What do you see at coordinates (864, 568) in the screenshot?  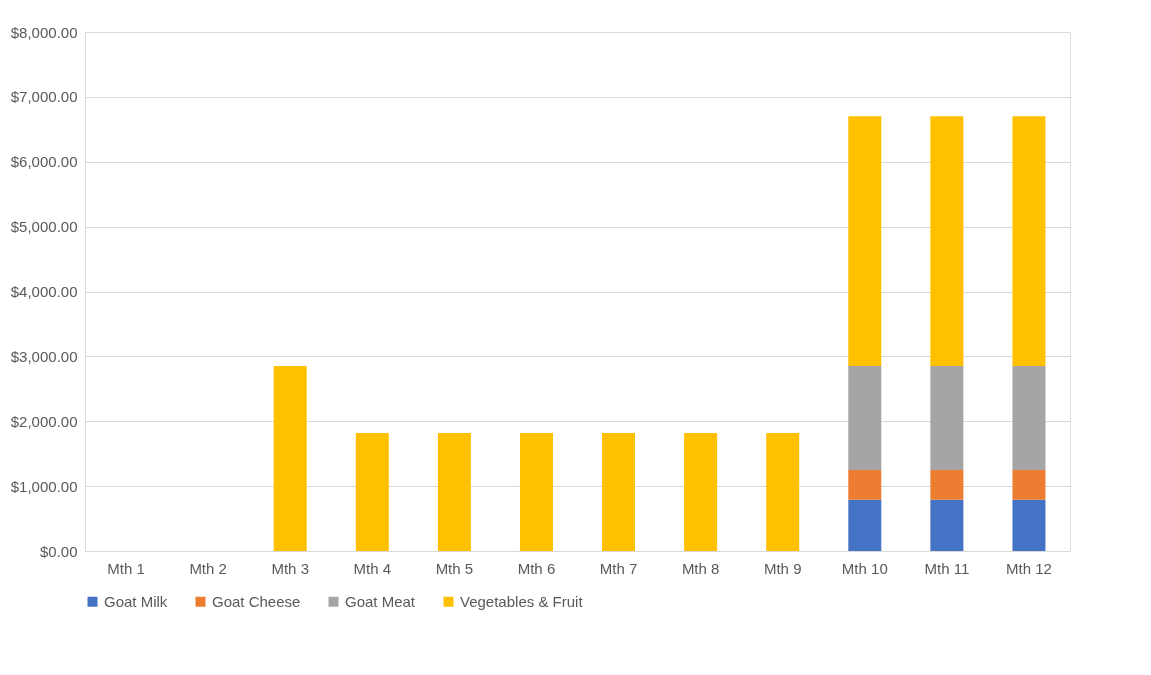 I see `x-tick-label: Mth 10` at bounding box center [864, 568].